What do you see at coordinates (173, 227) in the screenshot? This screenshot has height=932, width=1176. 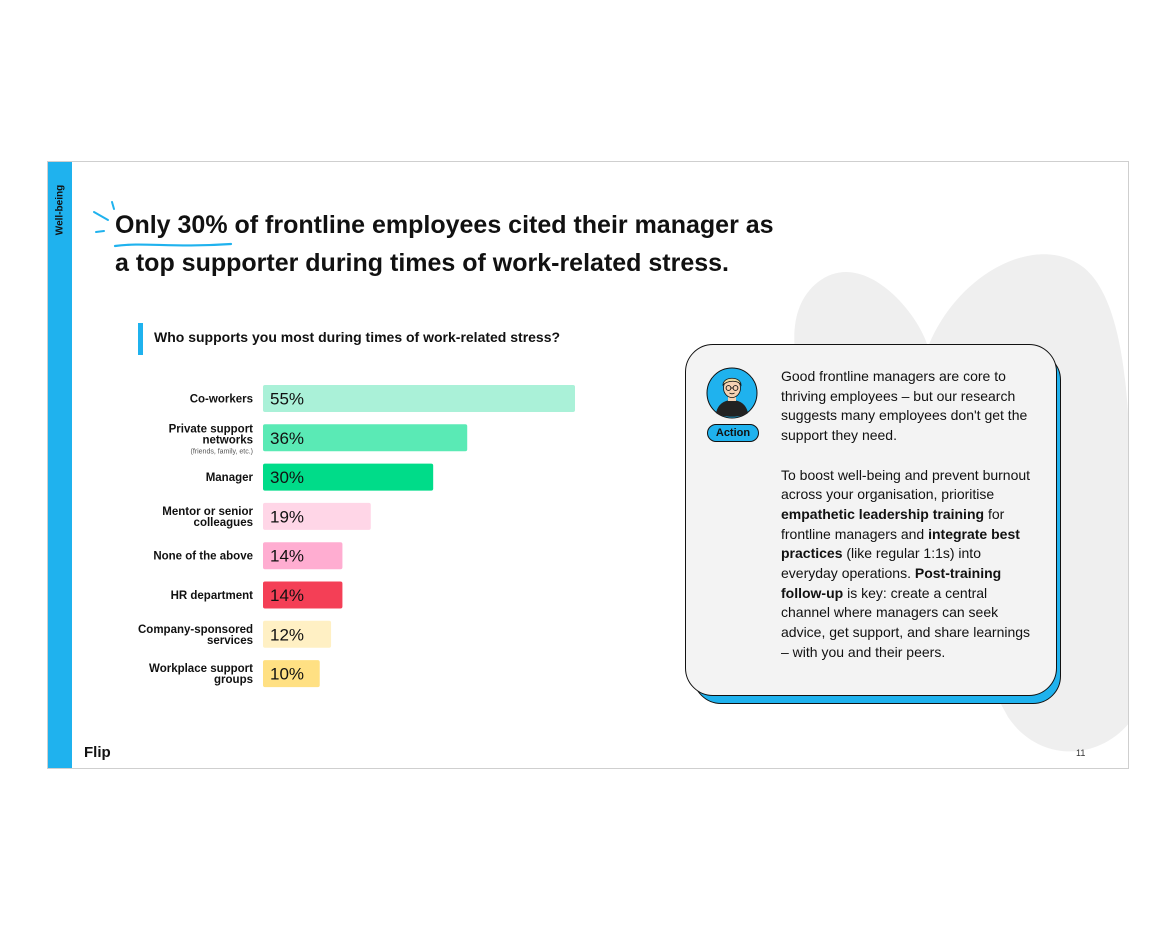 I see `title-highlight: Only 30%` at bounding box center [173, 227].